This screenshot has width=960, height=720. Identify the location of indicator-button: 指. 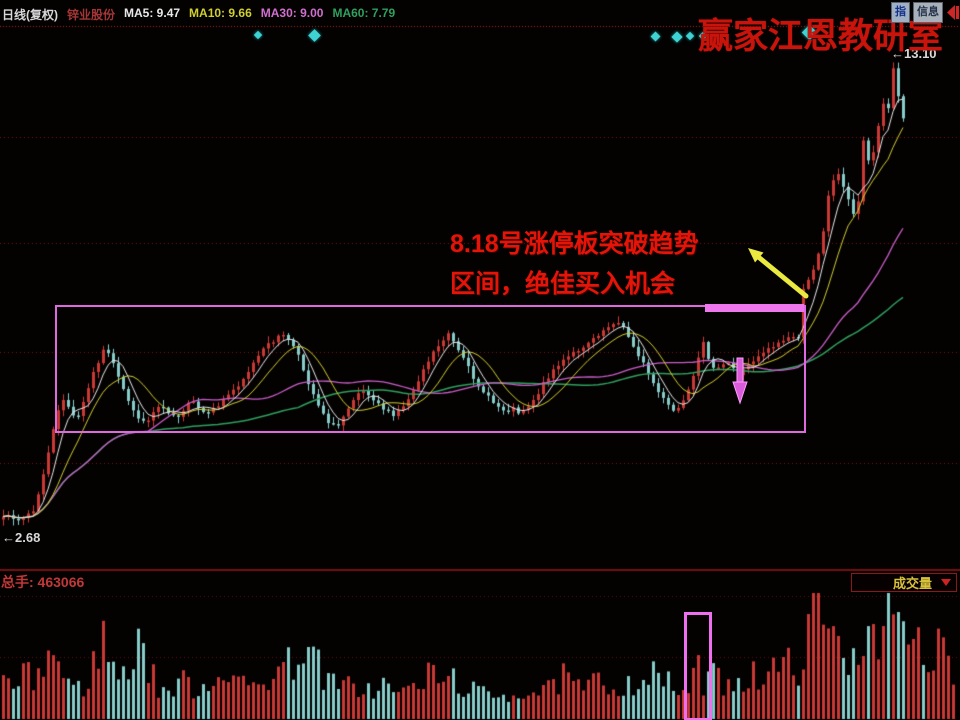
(900, 12).